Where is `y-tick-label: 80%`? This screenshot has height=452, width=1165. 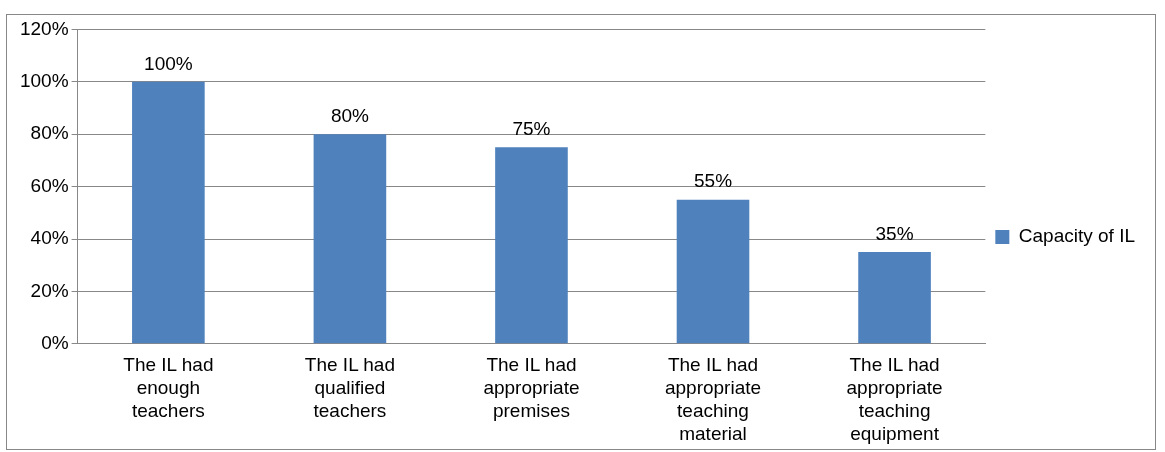 y-tick-label: 80% is located at coordinates (49, 133).